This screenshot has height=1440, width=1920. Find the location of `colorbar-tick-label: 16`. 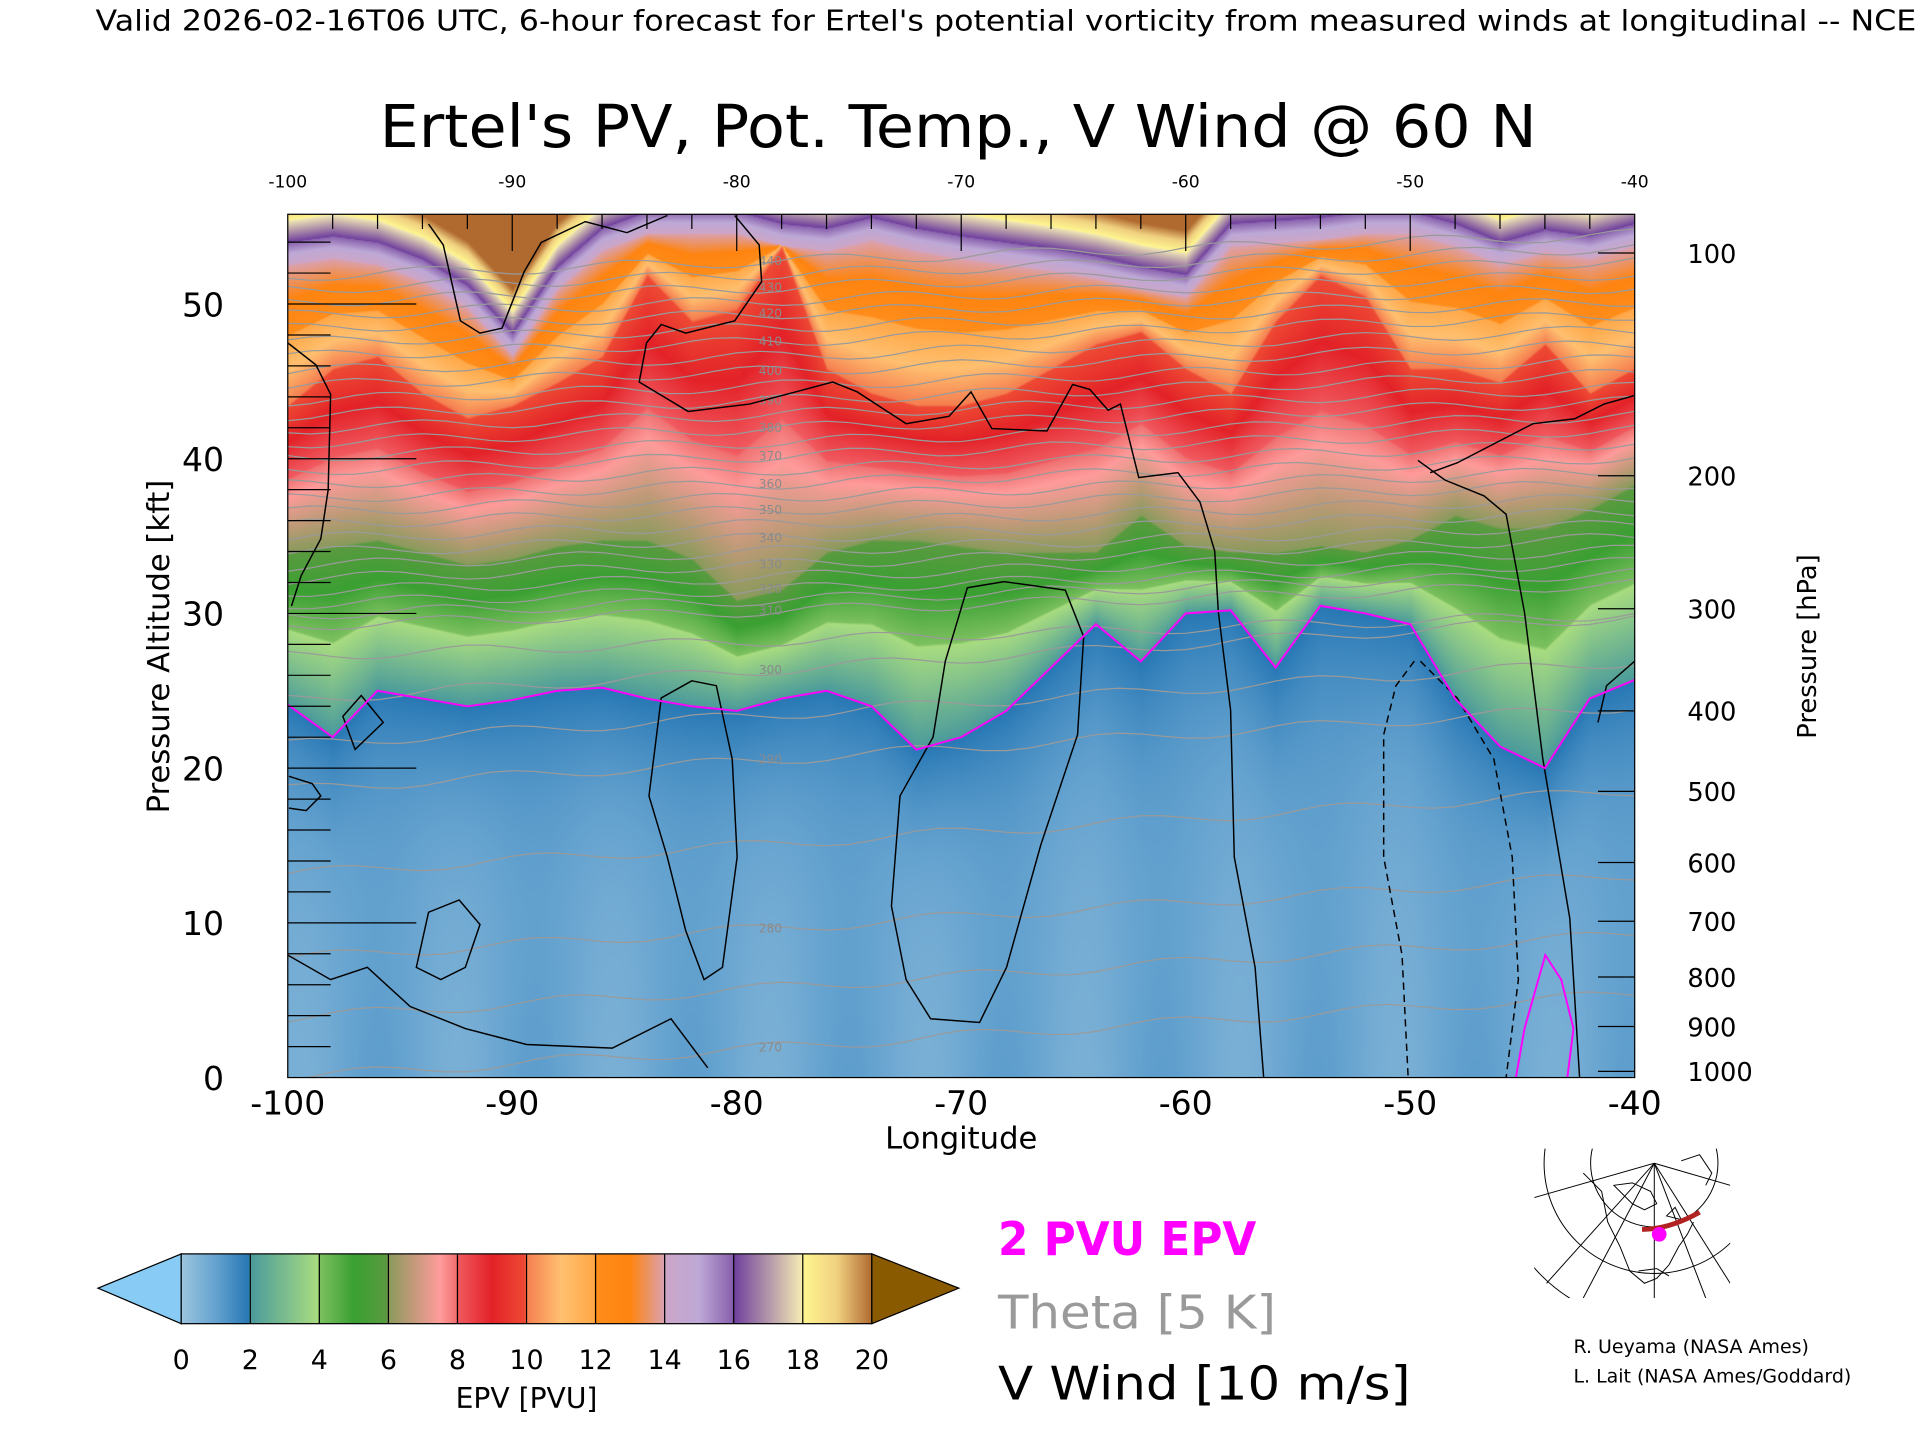

colorbar-tick-label: 16 is located at coordinates (734, 1360).